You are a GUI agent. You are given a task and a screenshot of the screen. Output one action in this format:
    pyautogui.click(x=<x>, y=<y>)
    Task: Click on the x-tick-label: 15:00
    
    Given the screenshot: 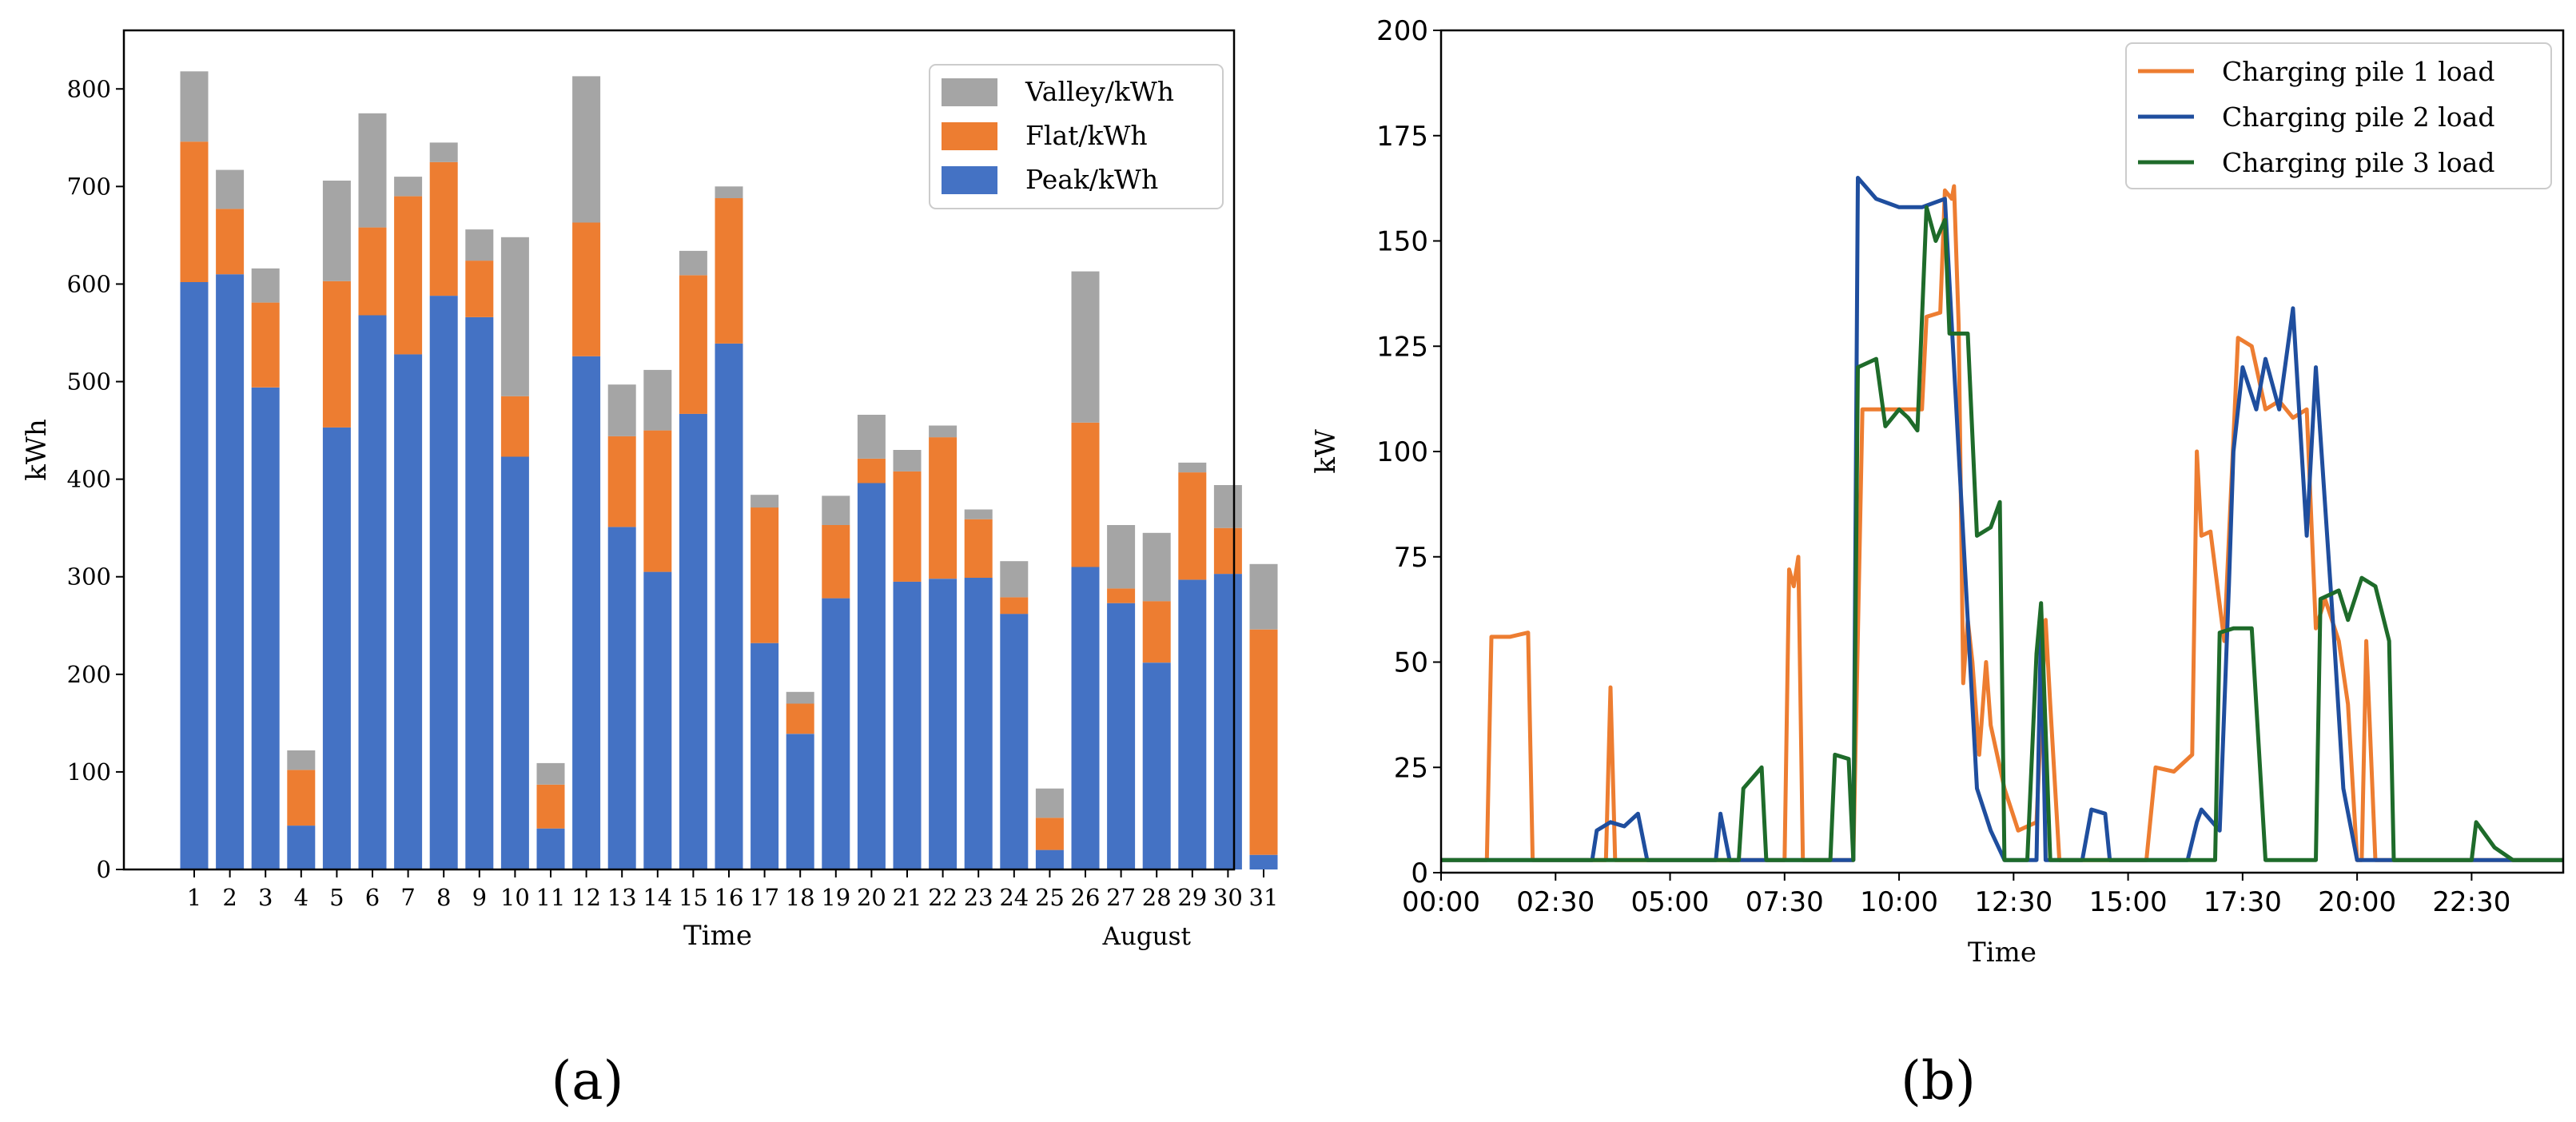 What is the action you would take?
    pyautogui.click(x=2128, y=902)
    